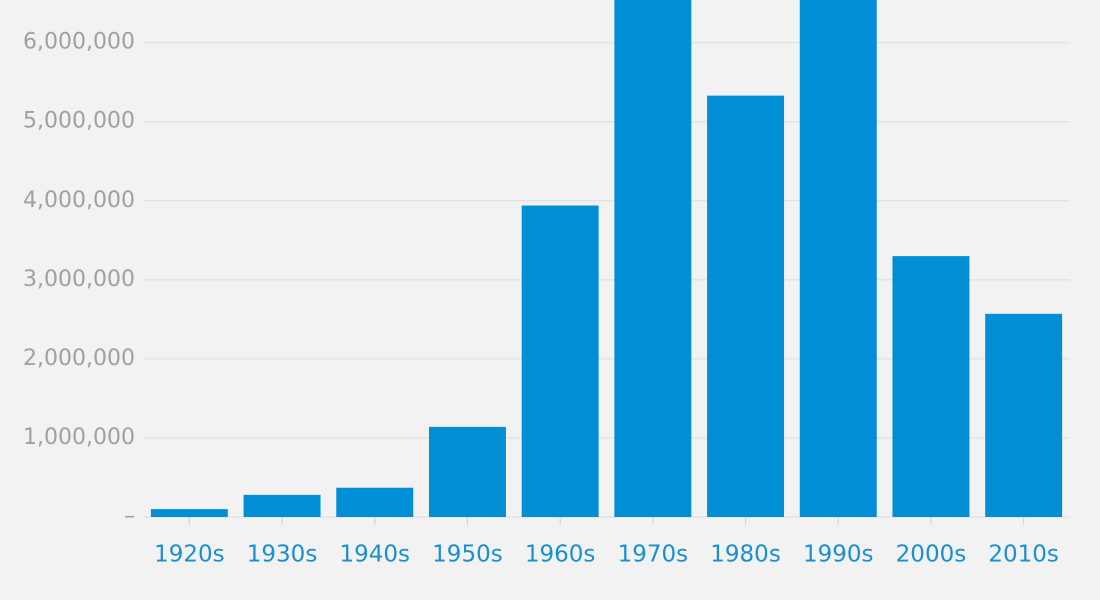  What do you see at coordinates (79, 200) in the screenshot?
I see `y-tick-label: 4,000,000` at bounding box center [79, 200].